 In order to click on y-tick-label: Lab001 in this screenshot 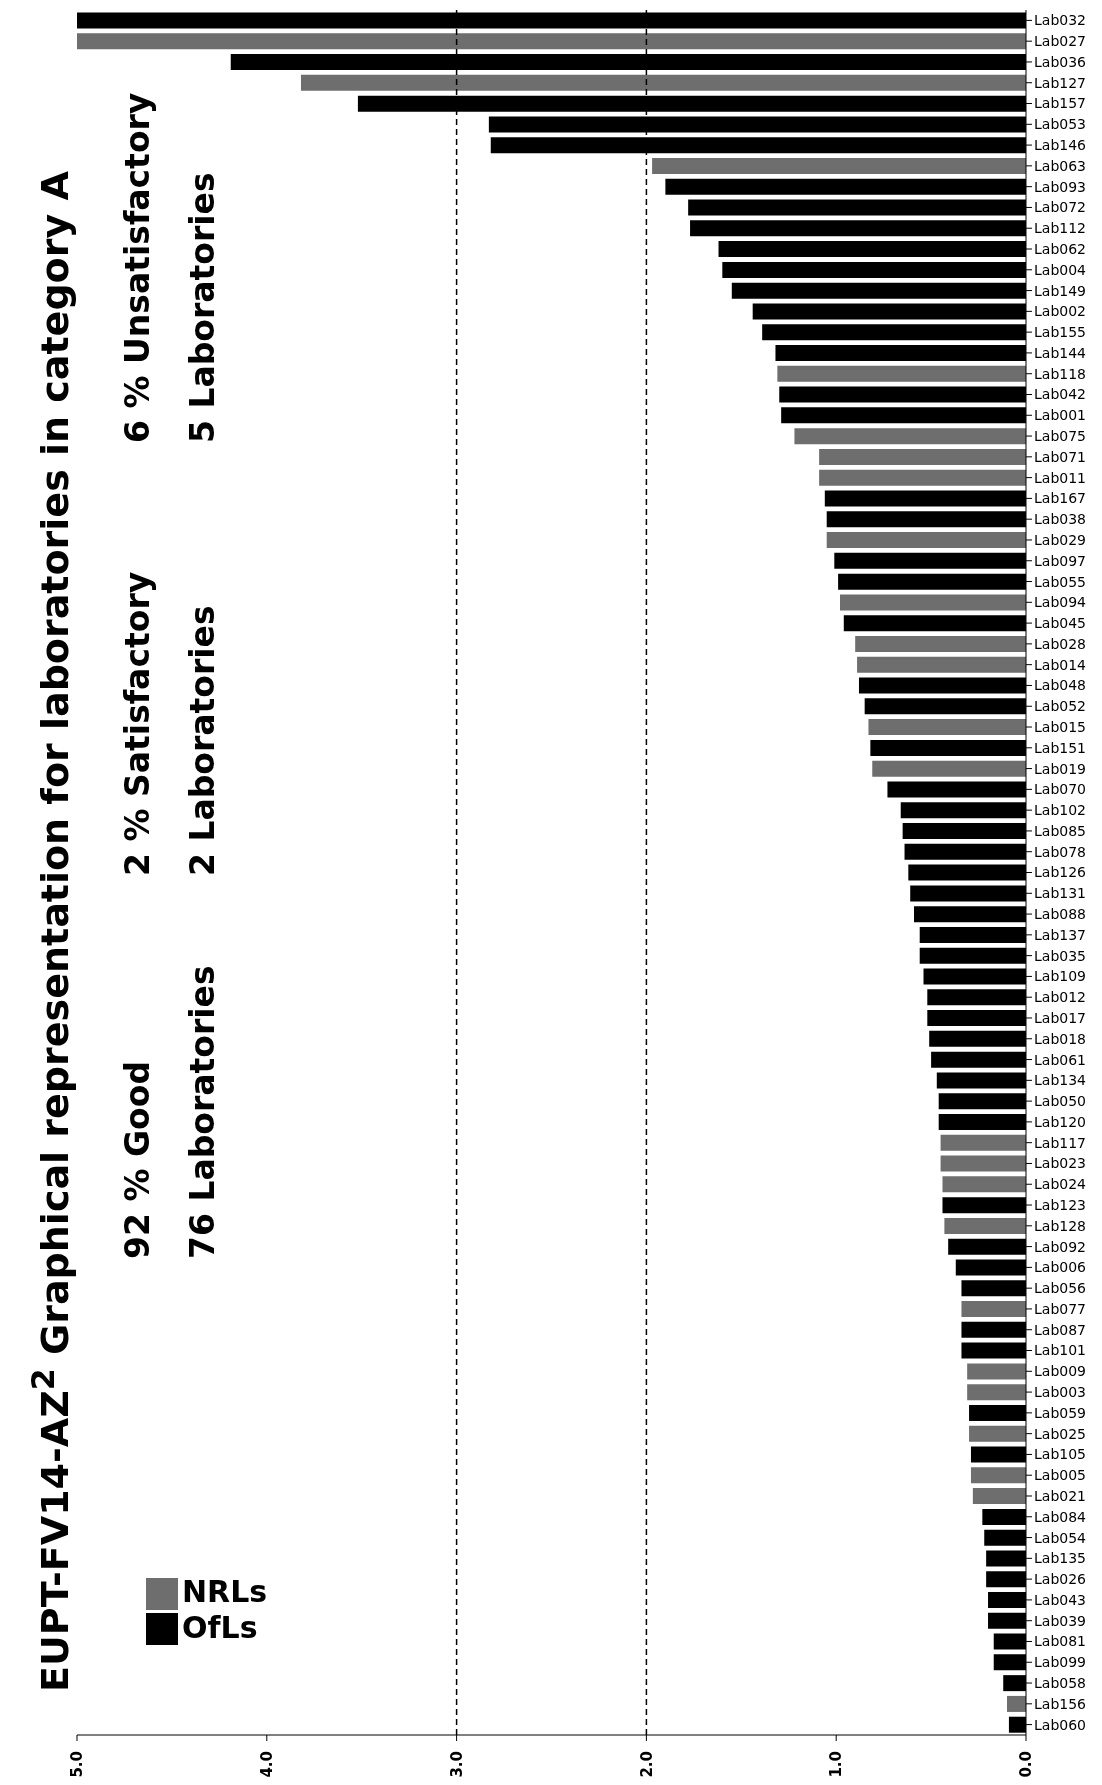, I will do `click(1060, 415)`.